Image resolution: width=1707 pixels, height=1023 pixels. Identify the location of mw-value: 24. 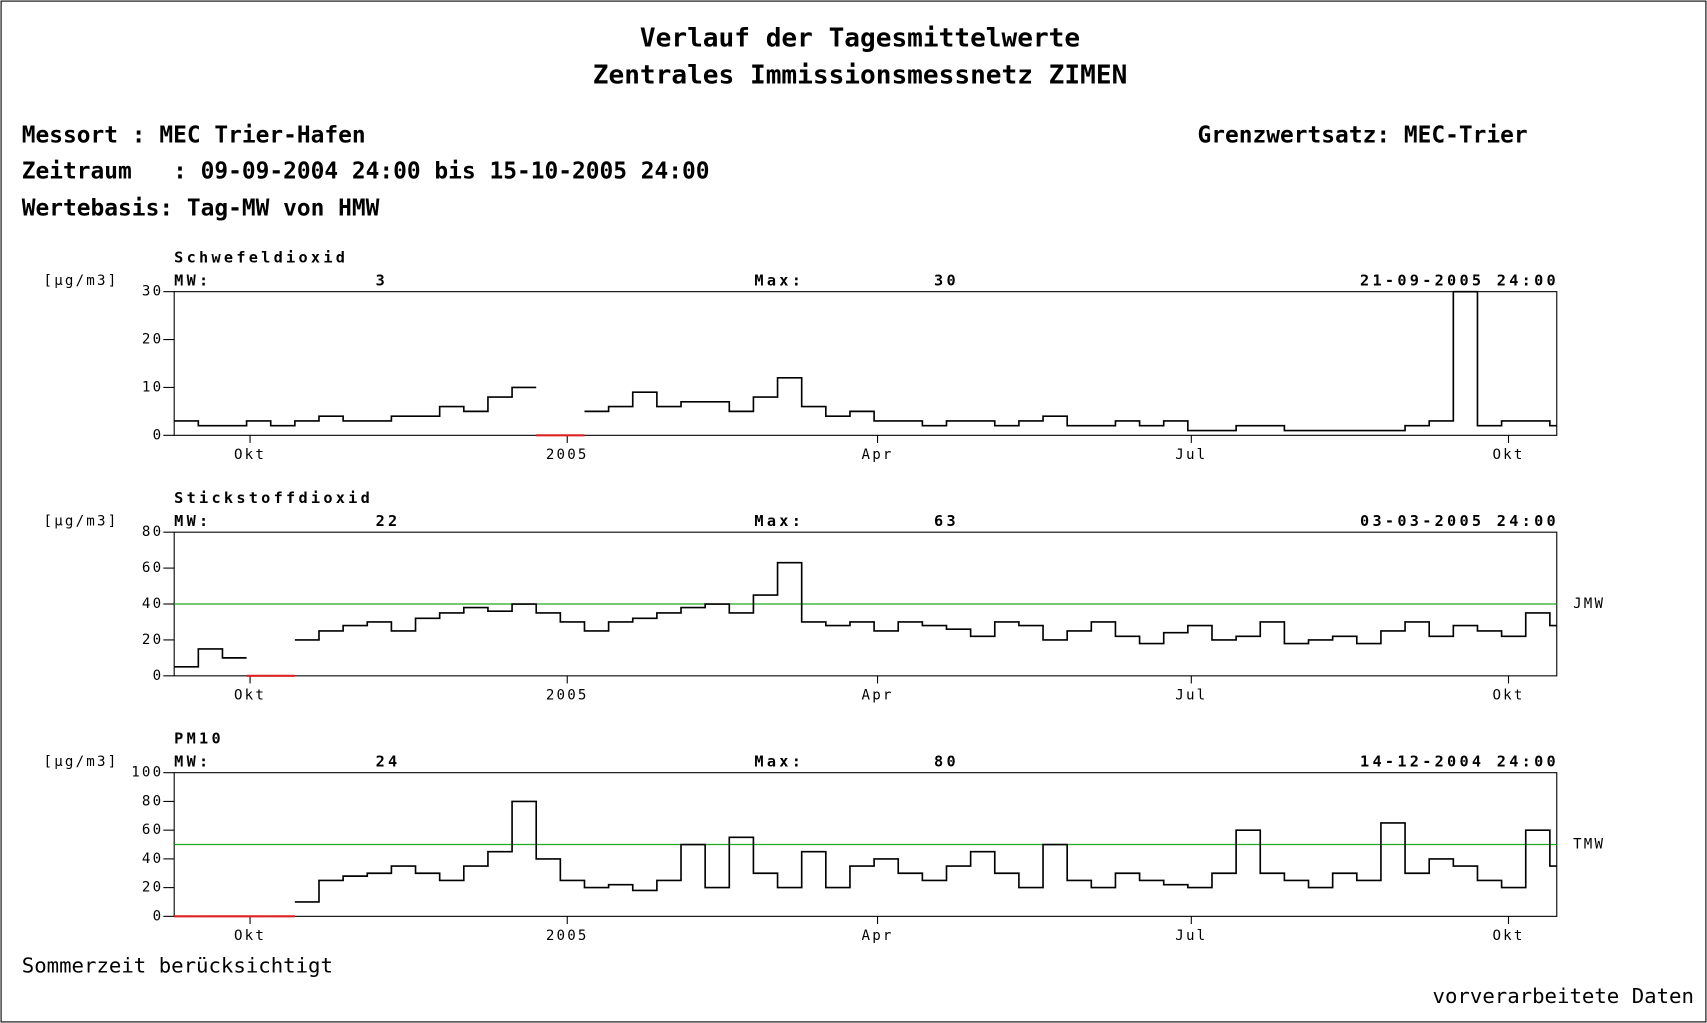
(388, 761).